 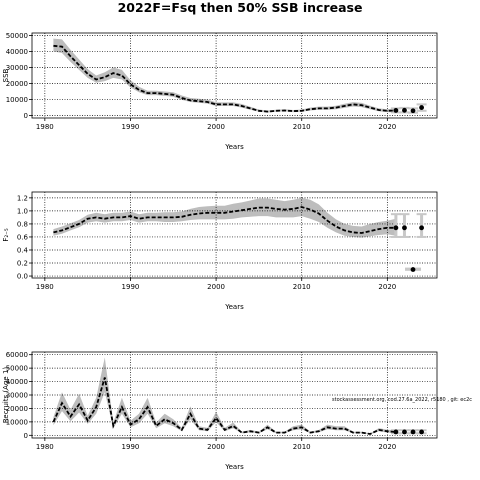 I want to click on ssb-x-axis-label: Years, so click(x=234, y=147).